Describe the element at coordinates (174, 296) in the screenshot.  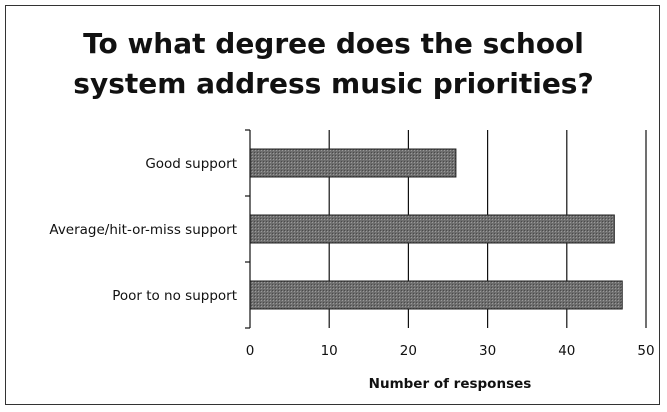
I see `category-label-2: Poor to no support` at that location.